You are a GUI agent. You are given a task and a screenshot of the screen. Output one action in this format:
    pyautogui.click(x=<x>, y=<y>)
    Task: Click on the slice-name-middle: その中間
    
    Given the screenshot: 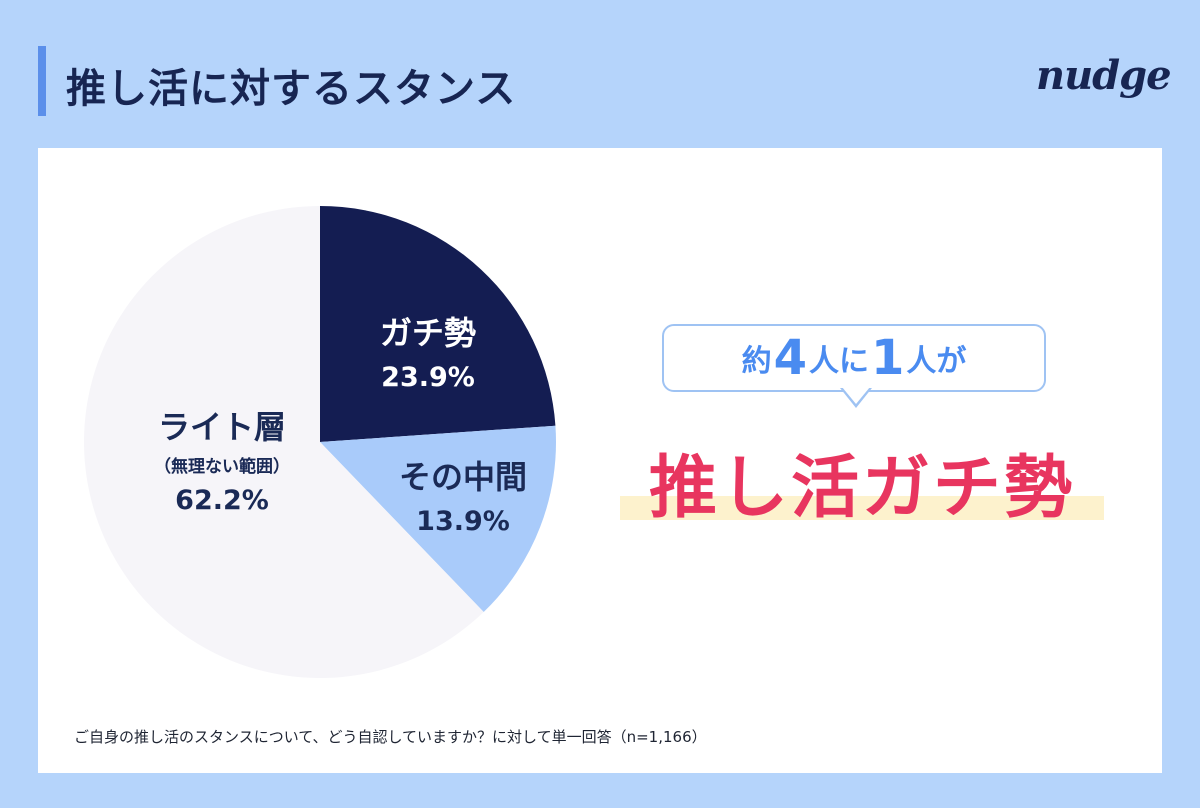 What is the action you would take?
    pyautogui.click(x=462, y=477)
    